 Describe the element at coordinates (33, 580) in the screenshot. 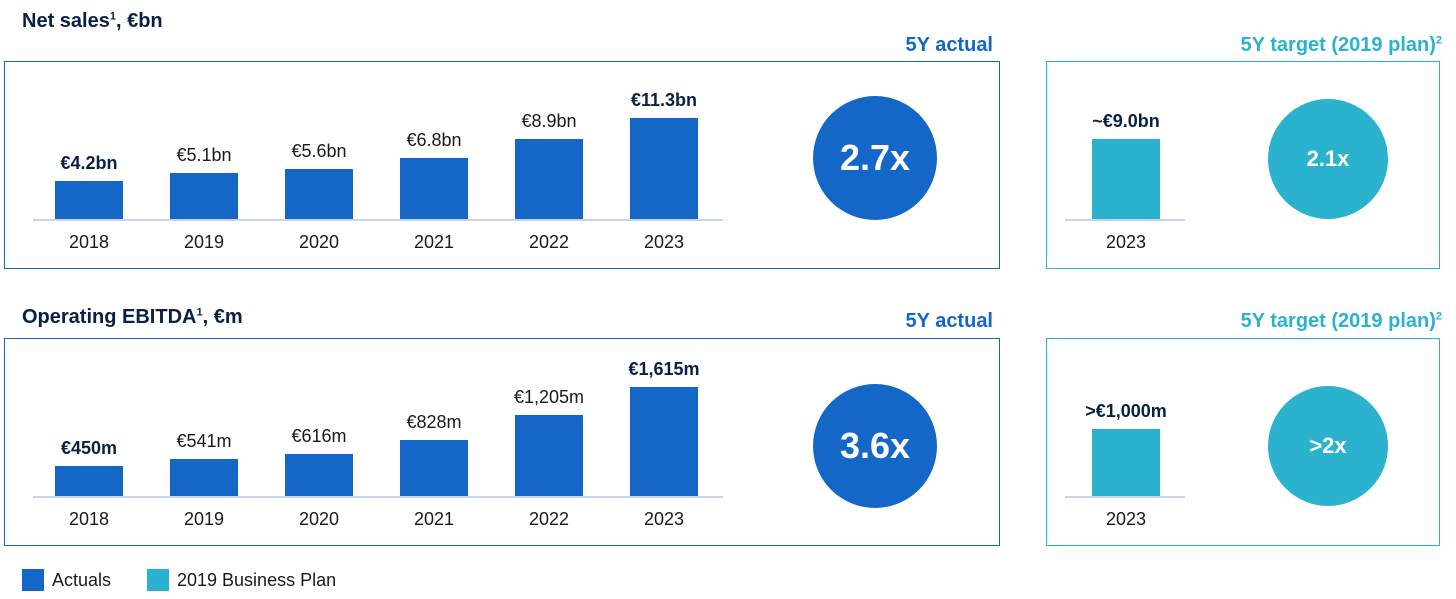

I see `legend-swatch-actuals` at that location.